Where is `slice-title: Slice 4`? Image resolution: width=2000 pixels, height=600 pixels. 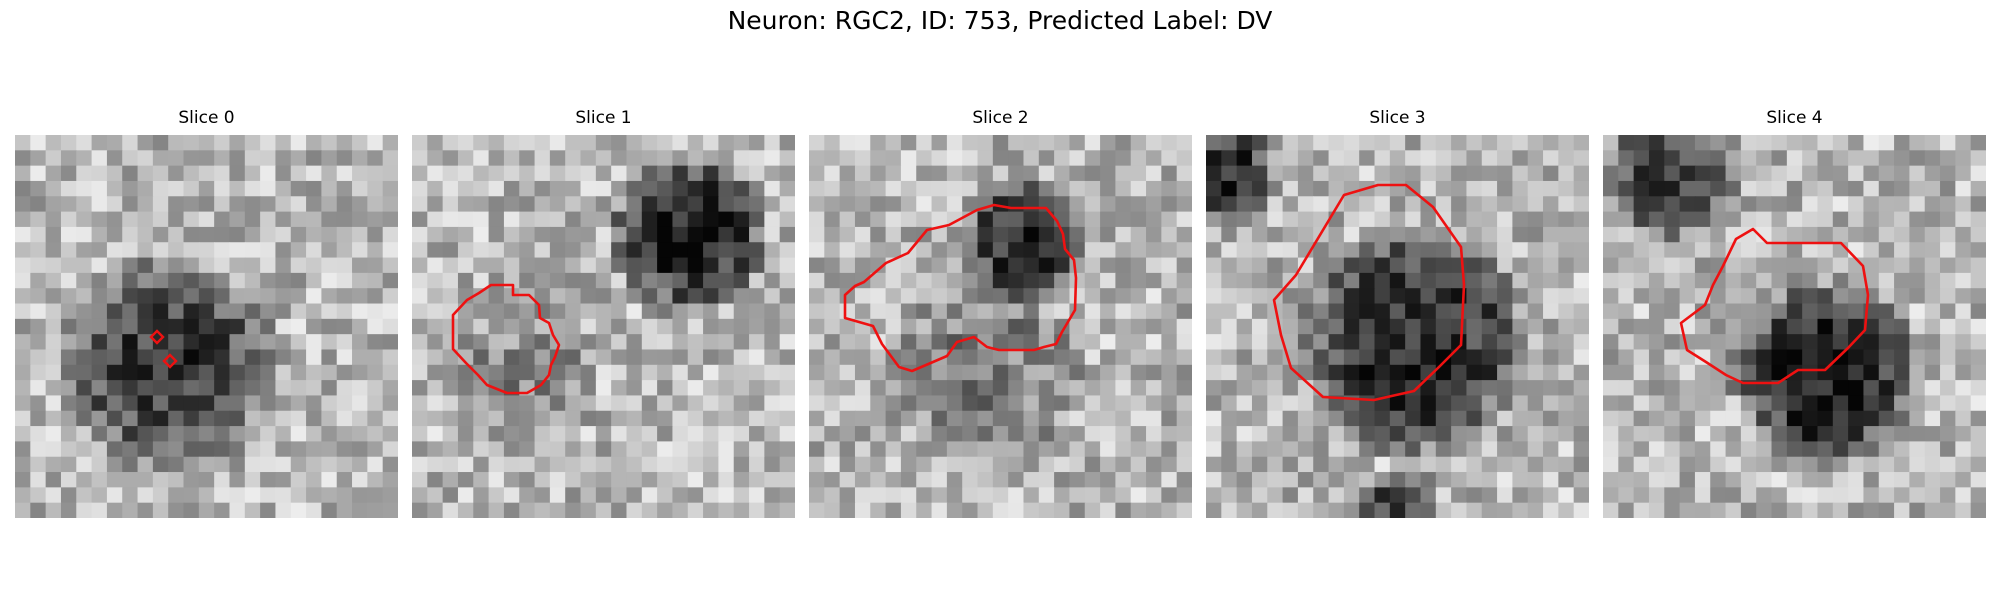
slice-title: Slice 4 is located at coordinates (1794, 118).